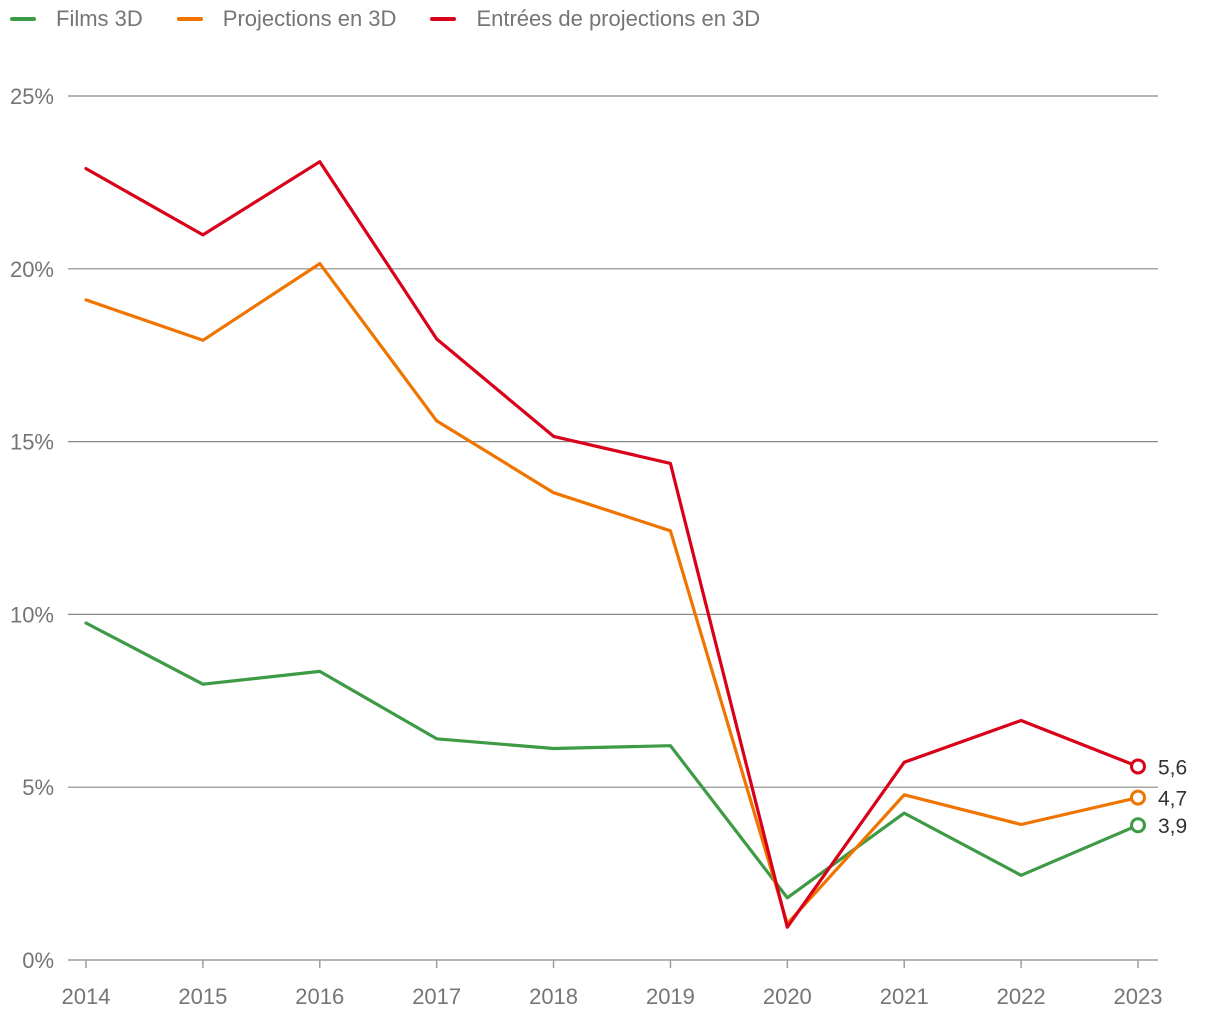  I want to click on x-tick-label-2021: 2021, so click(904, 996).